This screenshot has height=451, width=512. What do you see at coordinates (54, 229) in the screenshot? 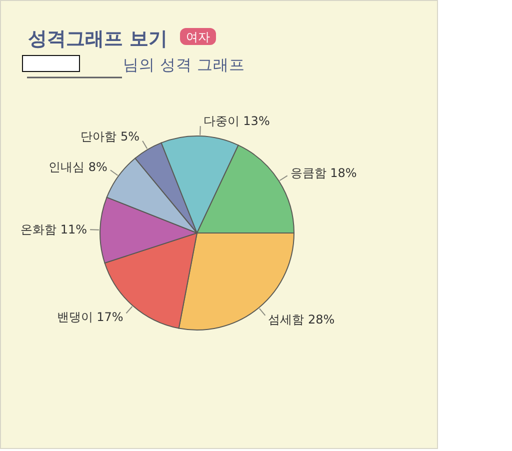
I see `slice-label: 온화함 11%` at bounding box center [54, 229].